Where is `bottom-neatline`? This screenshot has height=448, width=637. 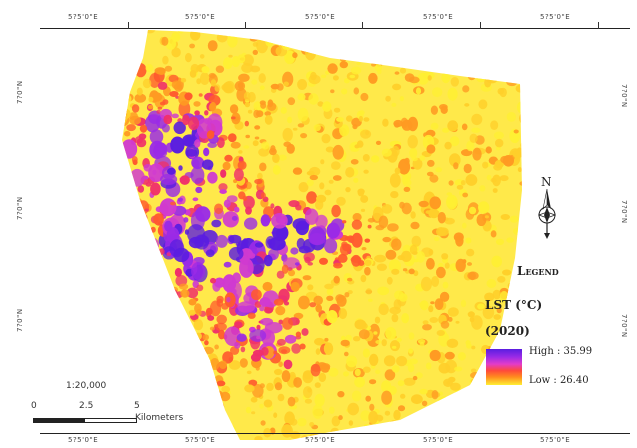
bottom-neatline is located at coordinates (335, 433).